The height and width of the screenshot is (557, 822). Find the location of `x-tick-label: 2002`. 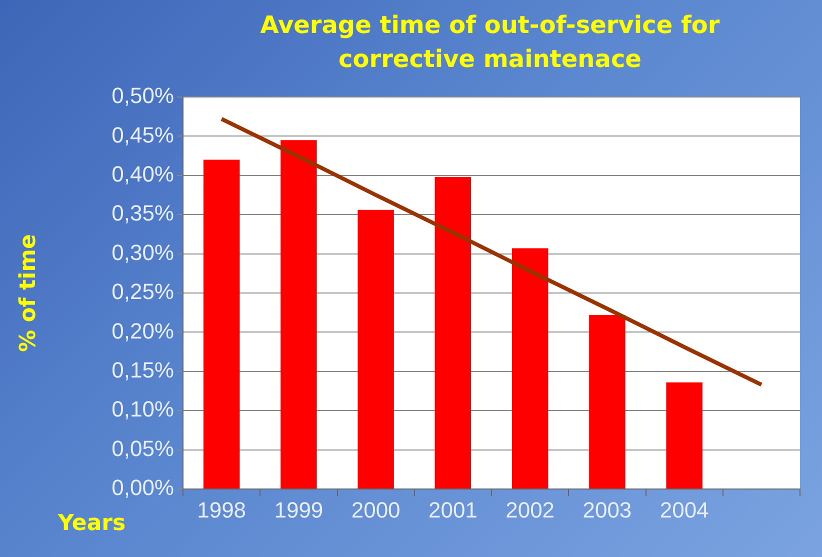

x-tick-label: 2002 is located at coordinates (530, 509).